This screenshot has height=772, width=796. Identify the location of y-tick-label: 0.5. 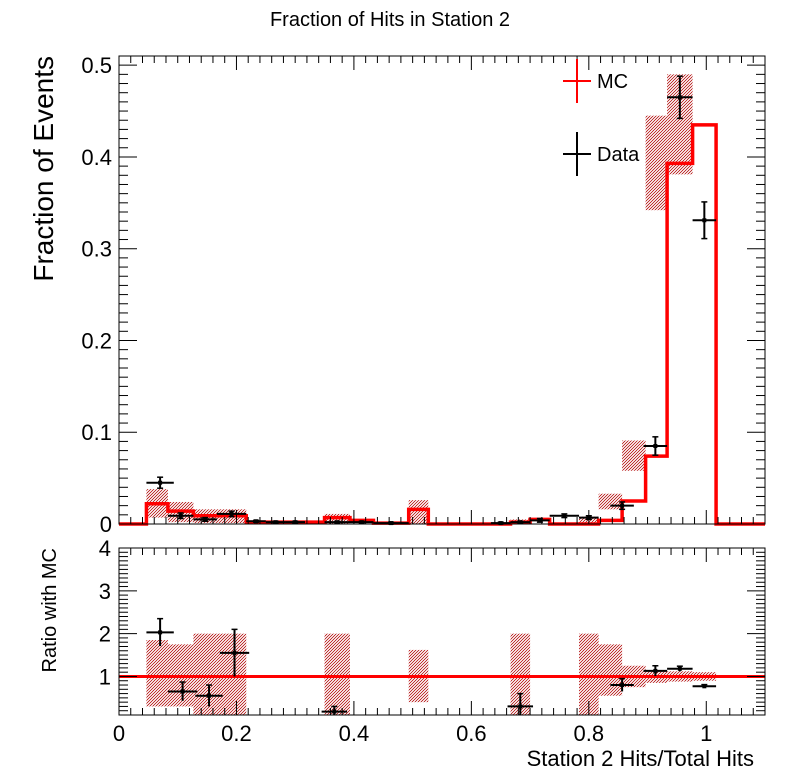
(96, 65).